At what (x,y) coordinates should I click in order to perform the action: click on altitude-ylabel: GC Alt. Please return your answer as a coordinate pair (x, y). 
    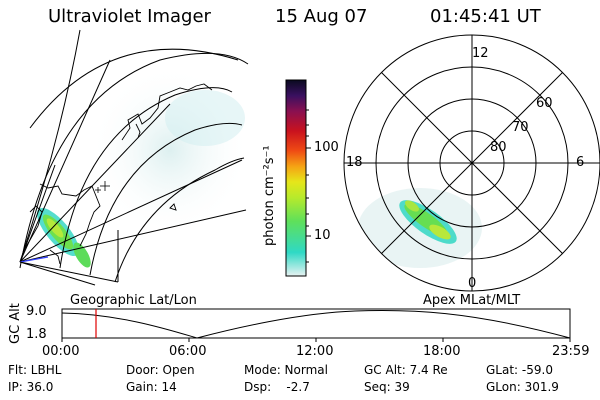
    Looking at the image, I should click on (15, 323).